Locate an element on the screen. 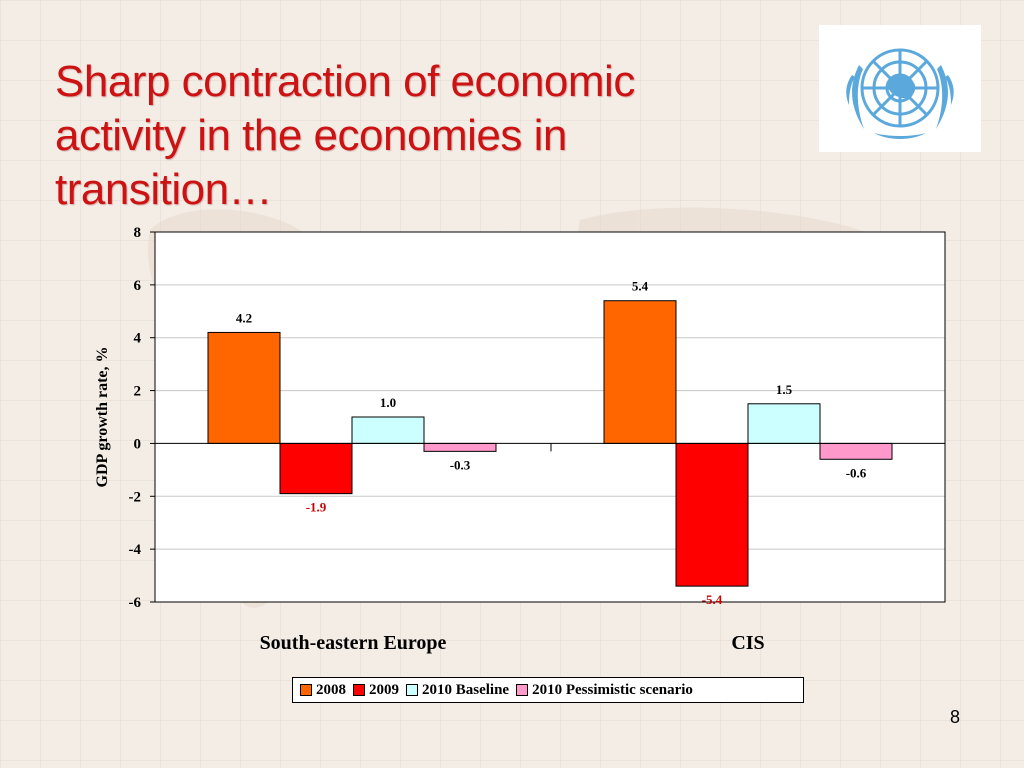 This screenshot has width=1024, height=768. legend-item-2010-baseline: 2010 Baseline is located at coordinates (457, 690).